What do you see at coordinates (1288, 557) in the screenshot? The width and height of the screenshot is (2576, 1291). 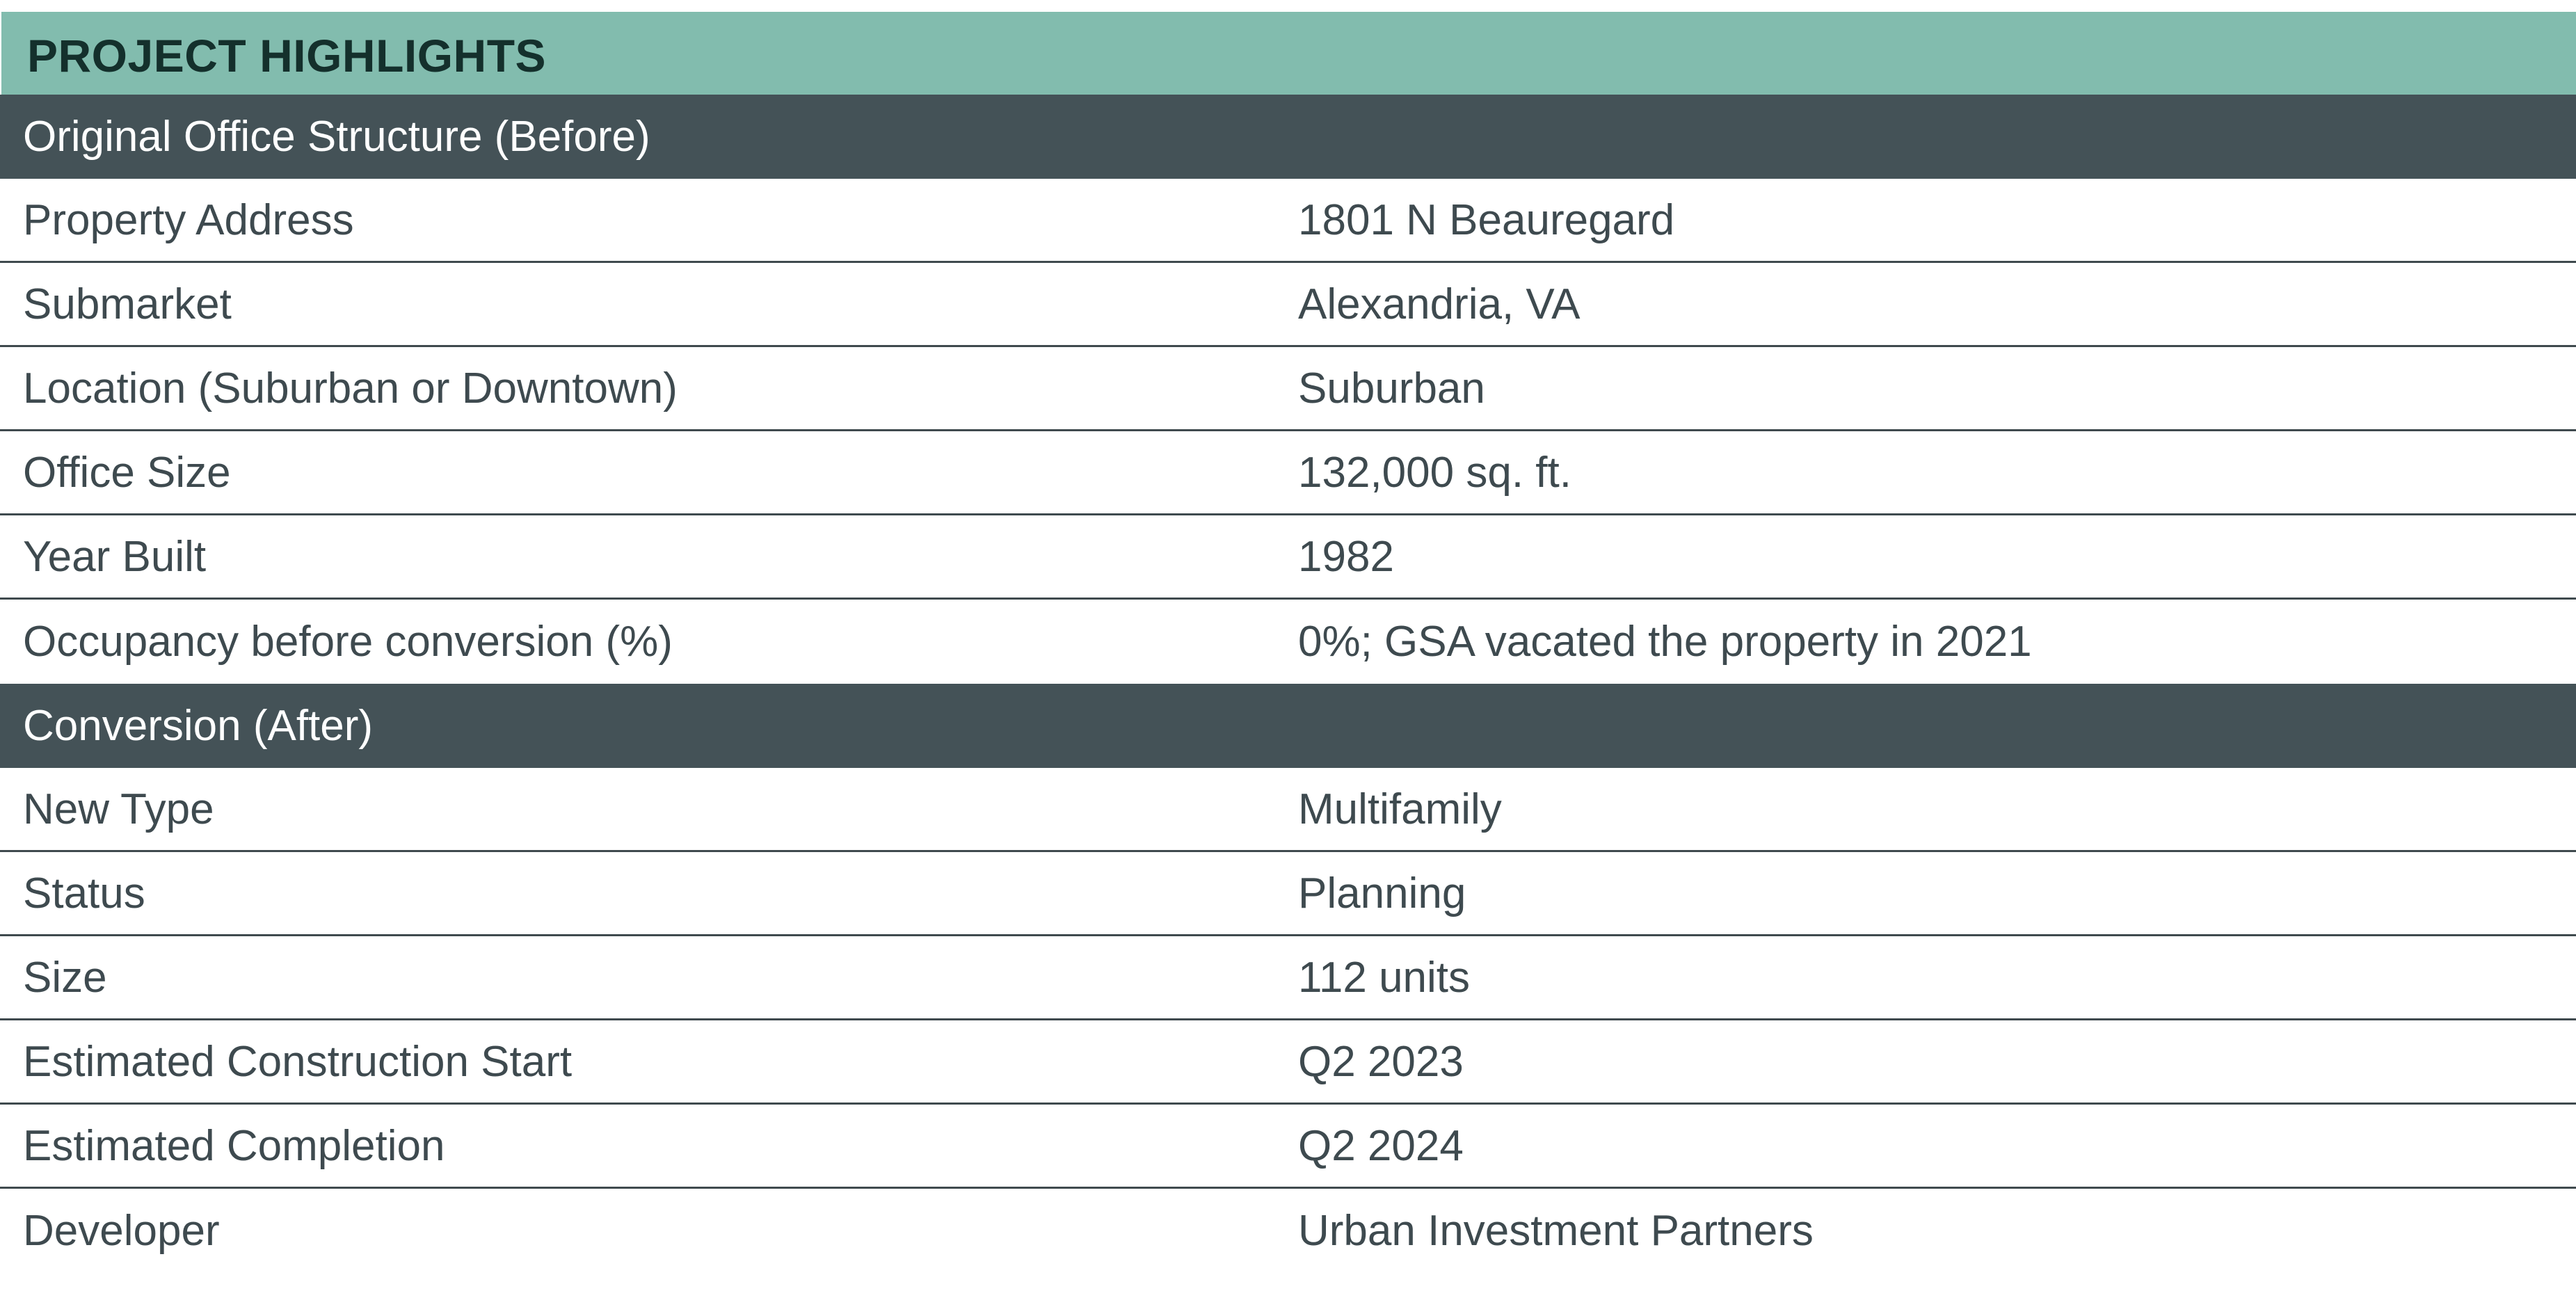 I see `table-row: Year Built 1982` at bounding box center [1288, 557].